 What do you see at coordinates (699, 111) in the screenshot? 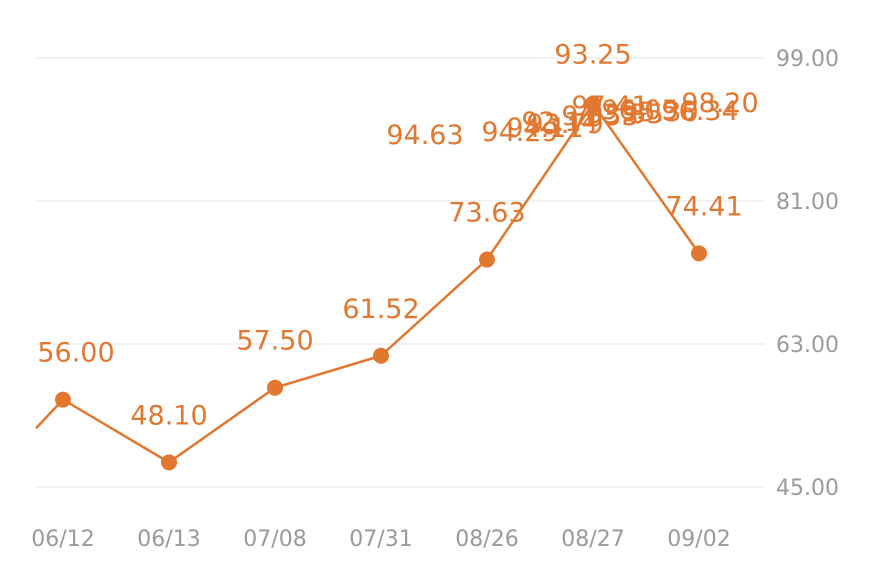
I see `data-label-overlap: 96.34` at bounding box center [699, 111].